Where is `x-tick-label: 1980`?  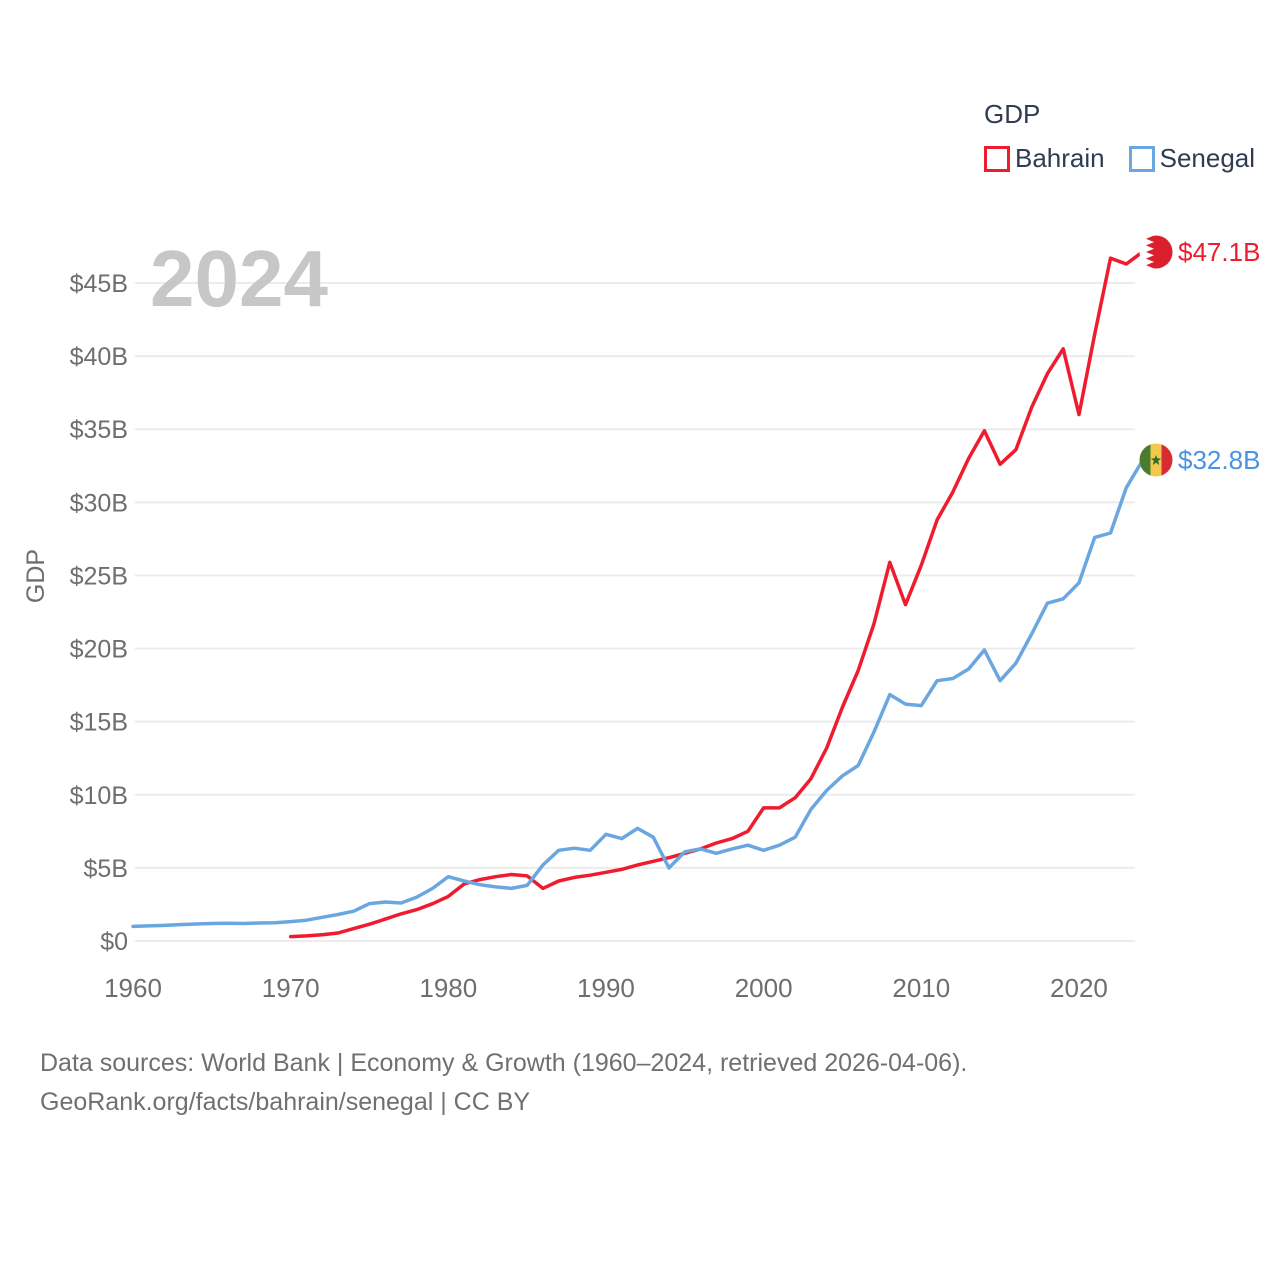
x-tick-label: 1980 is located at coordinates (448, 988).